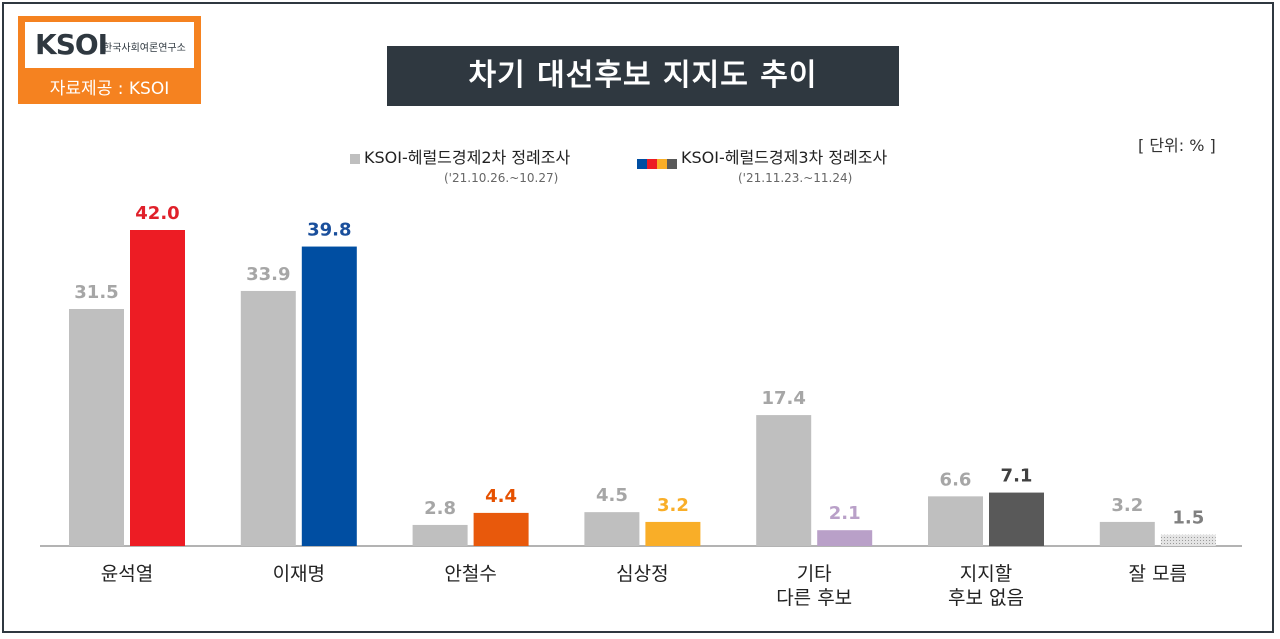  I want to click on value-label-previous-6: 3.2, so click(1127, 505).